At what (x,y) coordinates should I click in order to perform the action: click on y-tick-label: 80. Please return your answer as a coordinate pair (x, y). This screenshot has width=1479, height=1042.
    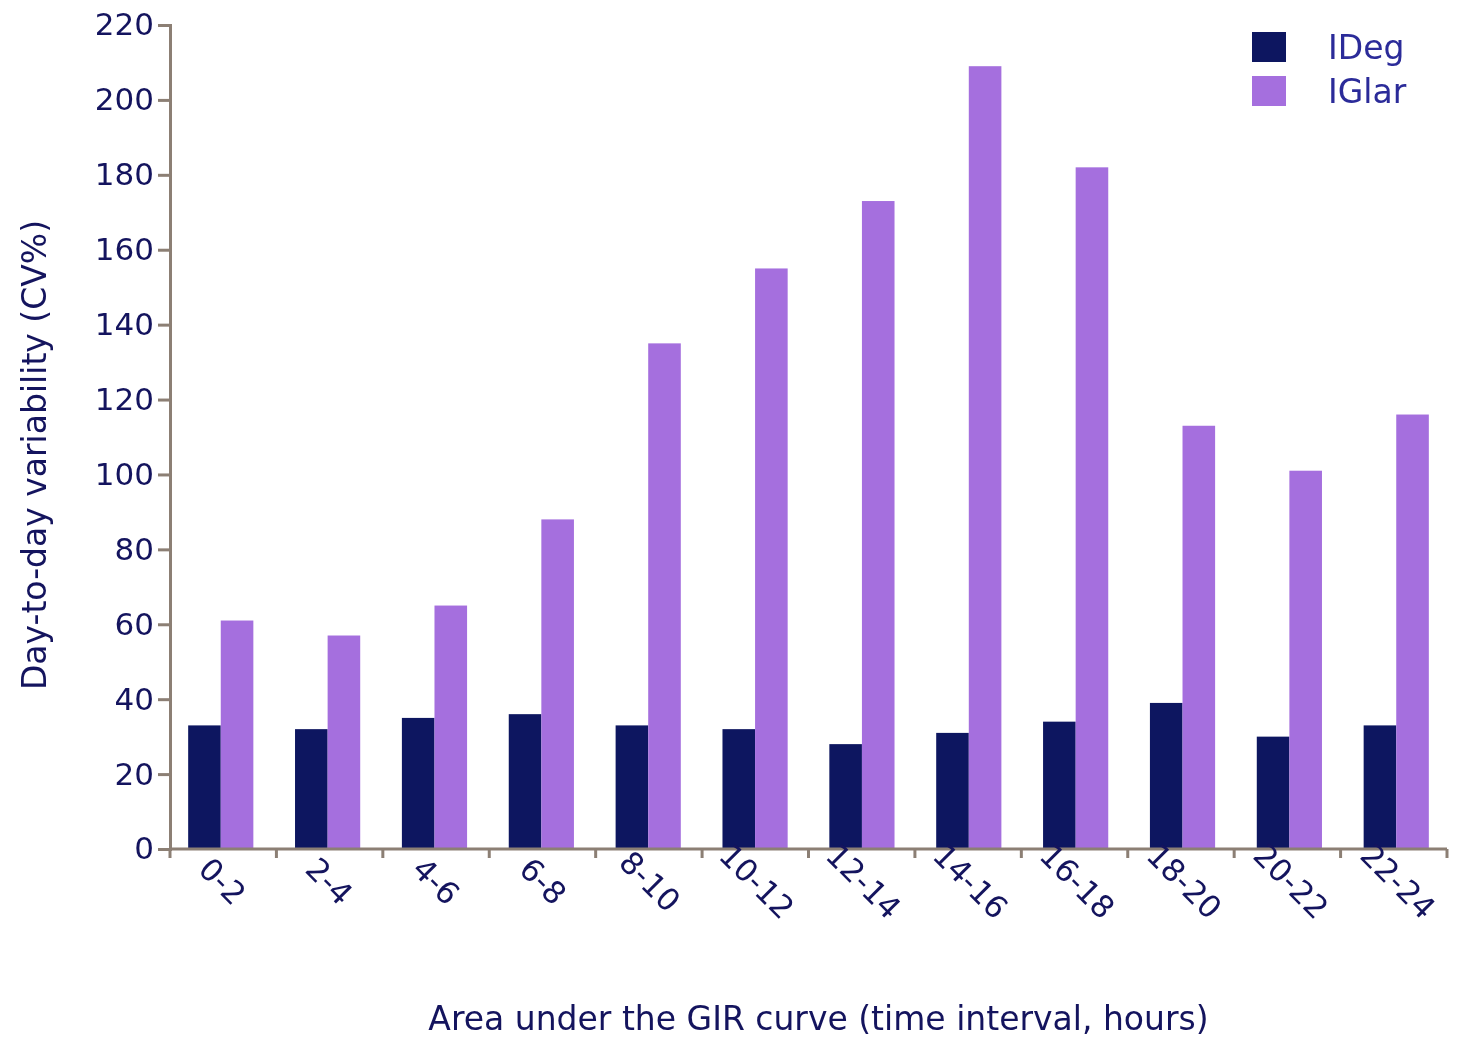
    Looking at the image, I should click on (134, 548).